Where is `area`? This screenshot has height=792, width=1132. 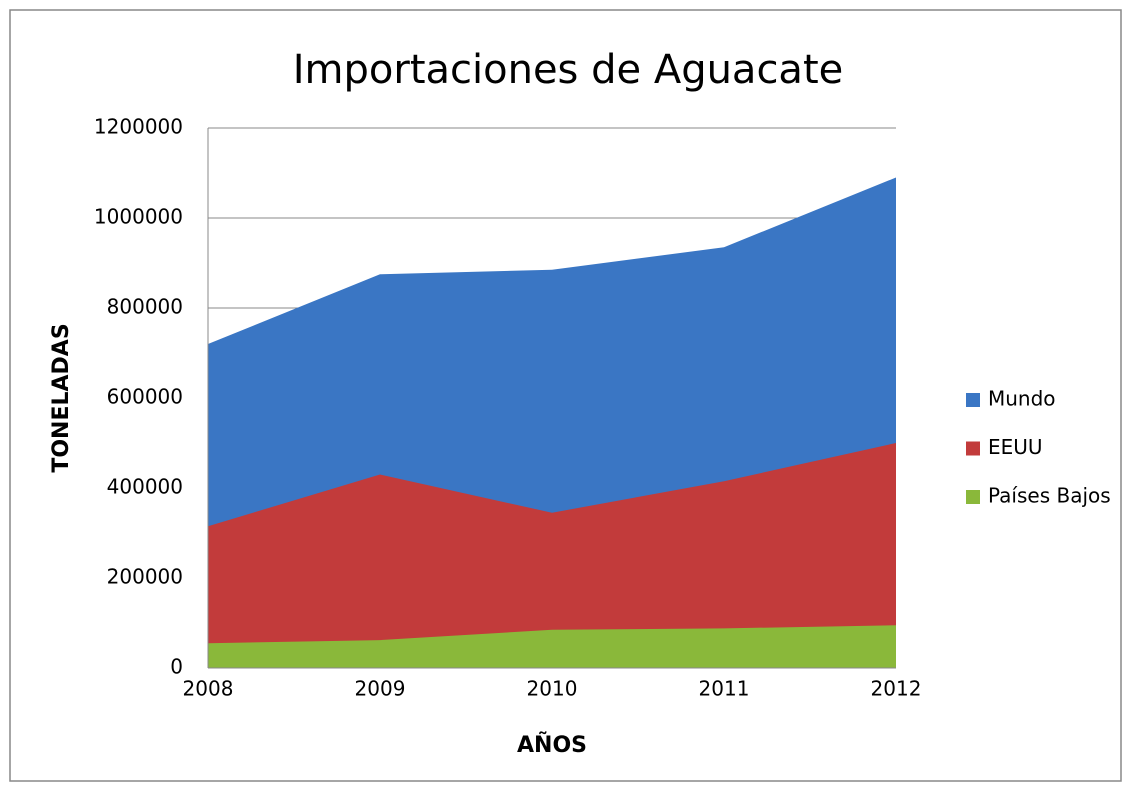 area is located at coordinates (552, 646).